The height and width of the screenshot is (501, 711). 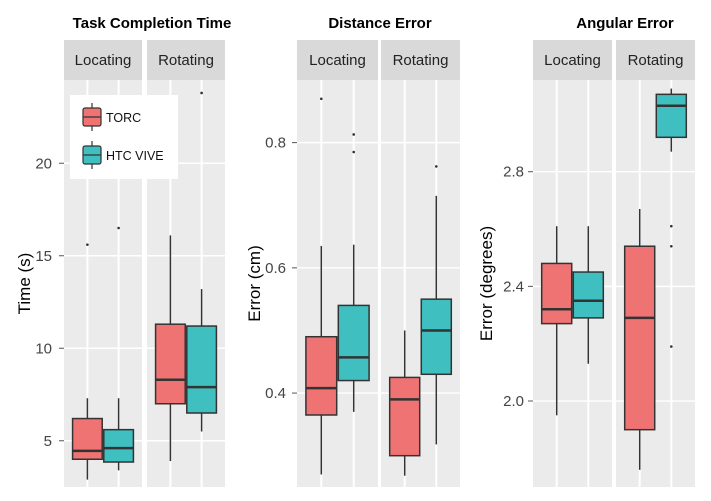 What do you see at coordinates (513, 401) in the screenshot?
I see `y-tick-label: 2.0` at bounding box center [513, 401].